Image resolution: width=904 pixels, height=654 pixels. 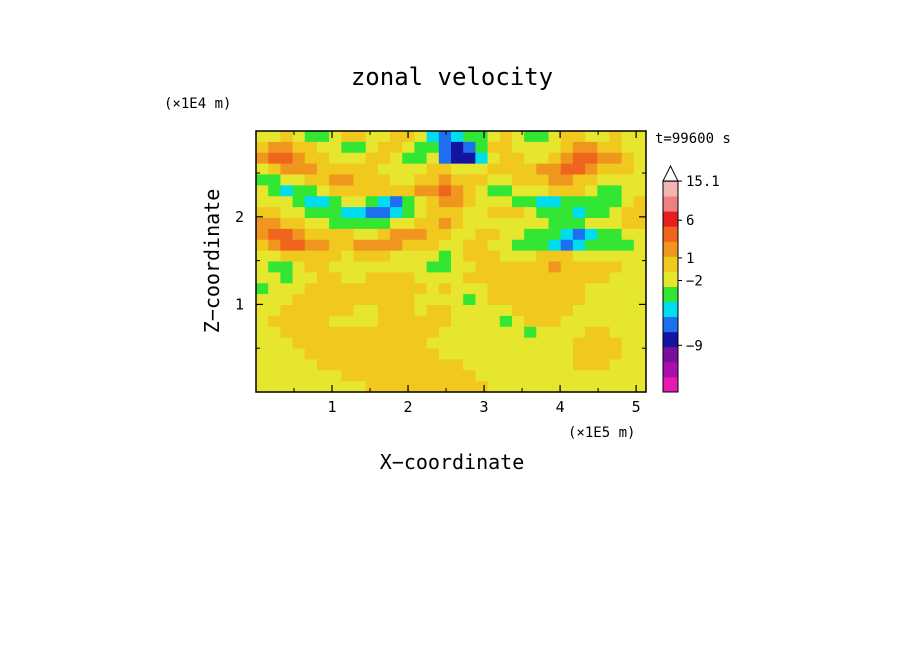 What do you see at coordinates (636, 407) in the screenshot?
I see `x-tick-label: 5` at bounding box center [636, 407].